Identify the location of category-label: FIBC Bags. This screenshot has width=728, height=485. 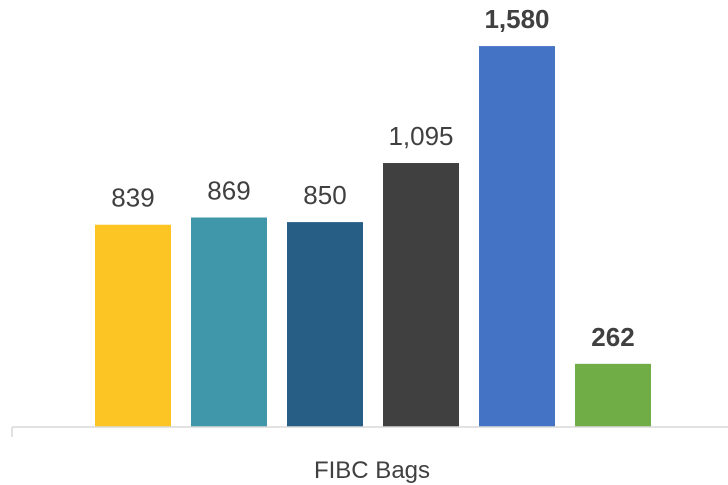
(372, 470).